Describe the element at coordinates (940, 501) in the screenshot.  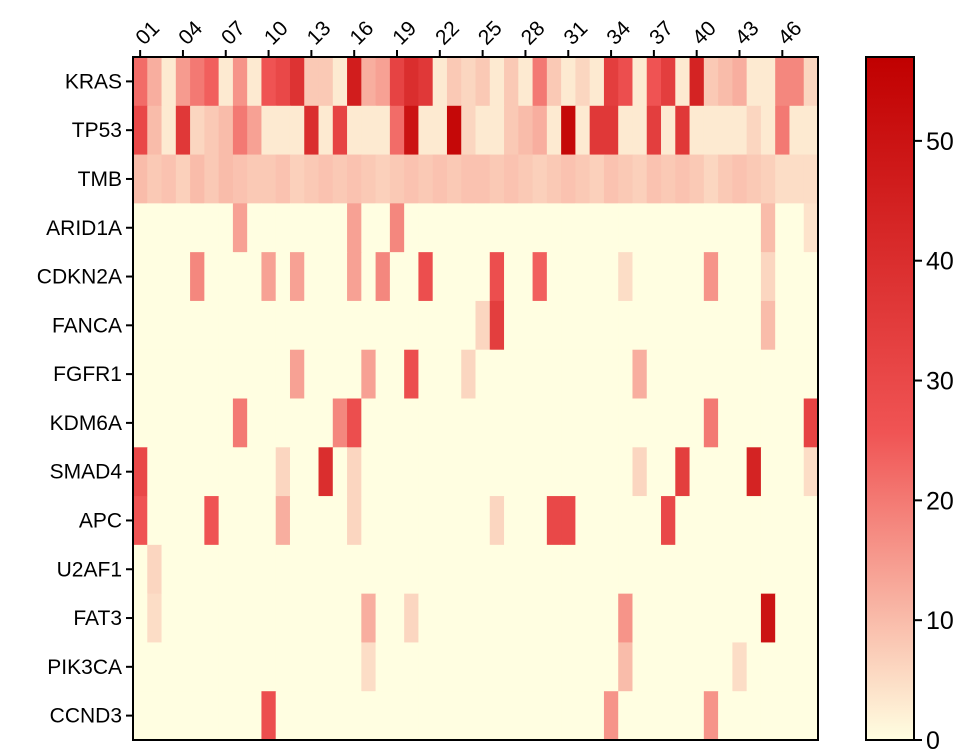
I see `colorbar-tick-label: 20` at that location.